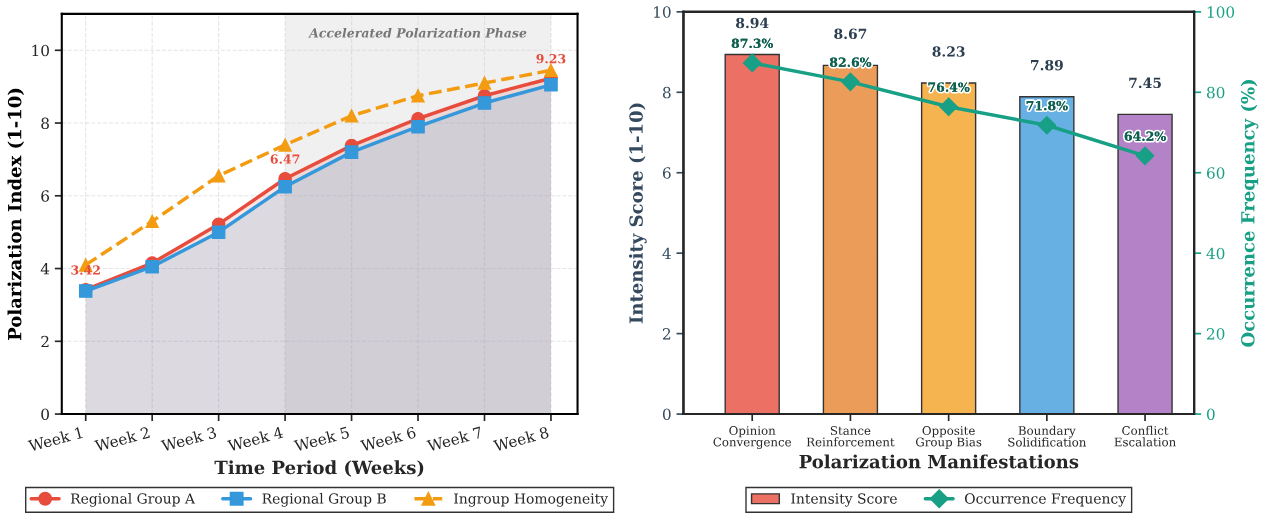  What do you see at coordinates (949, 87) in the screenshot?
I see `data-label: 76.4%` at bounding box center [949, 87].